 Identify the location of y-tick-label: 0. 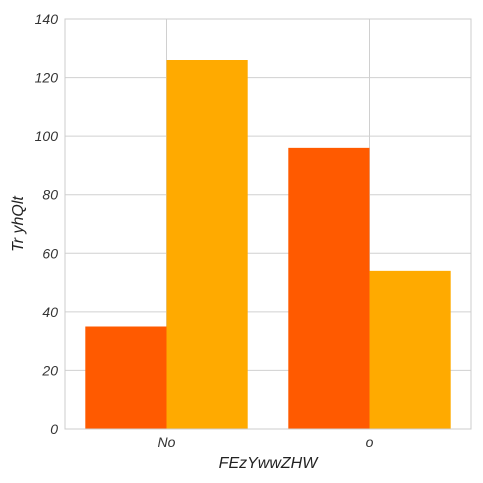
(54, 429).